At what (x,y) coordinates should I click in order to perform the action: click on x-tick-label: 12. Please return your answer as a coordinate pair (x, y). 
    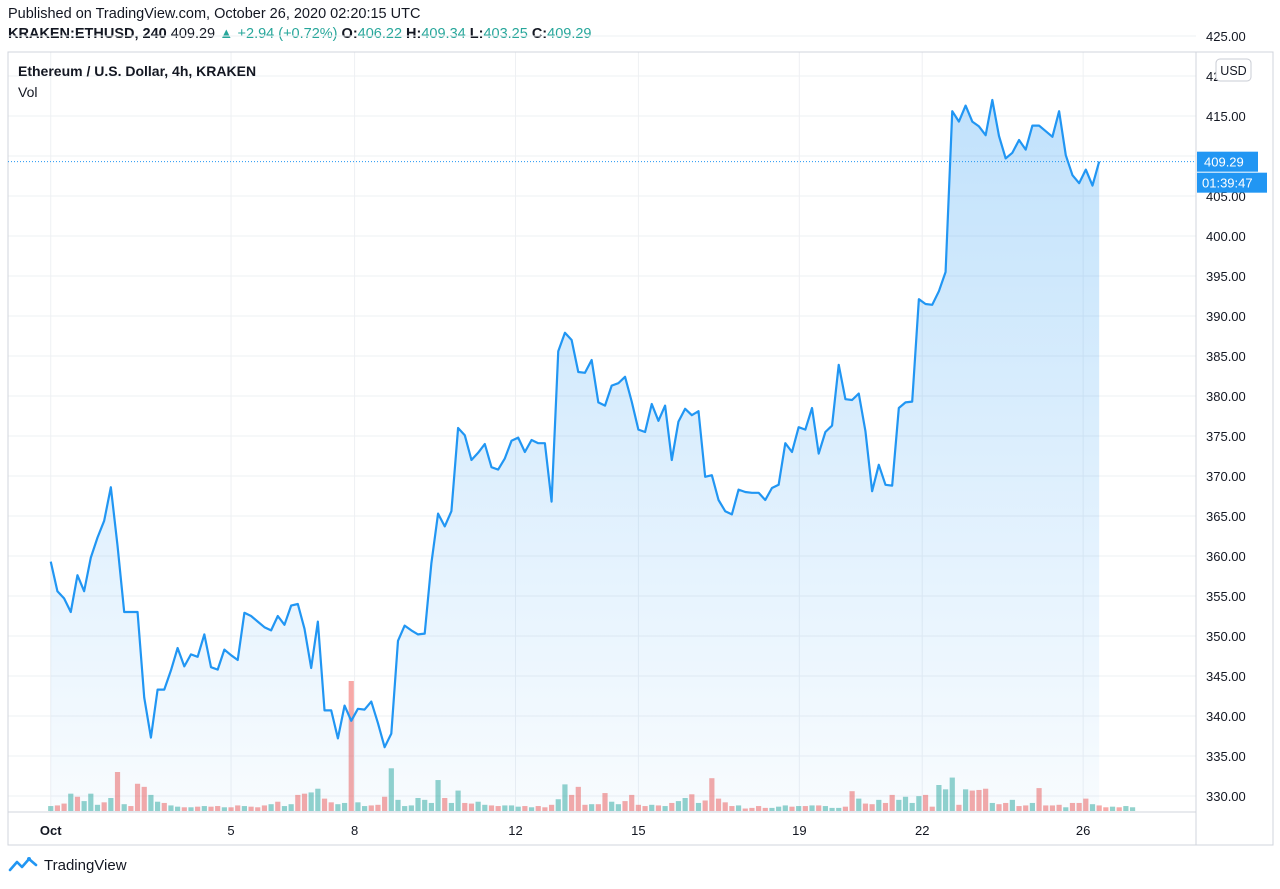
    Looking at the image, I should click on (515, 830).